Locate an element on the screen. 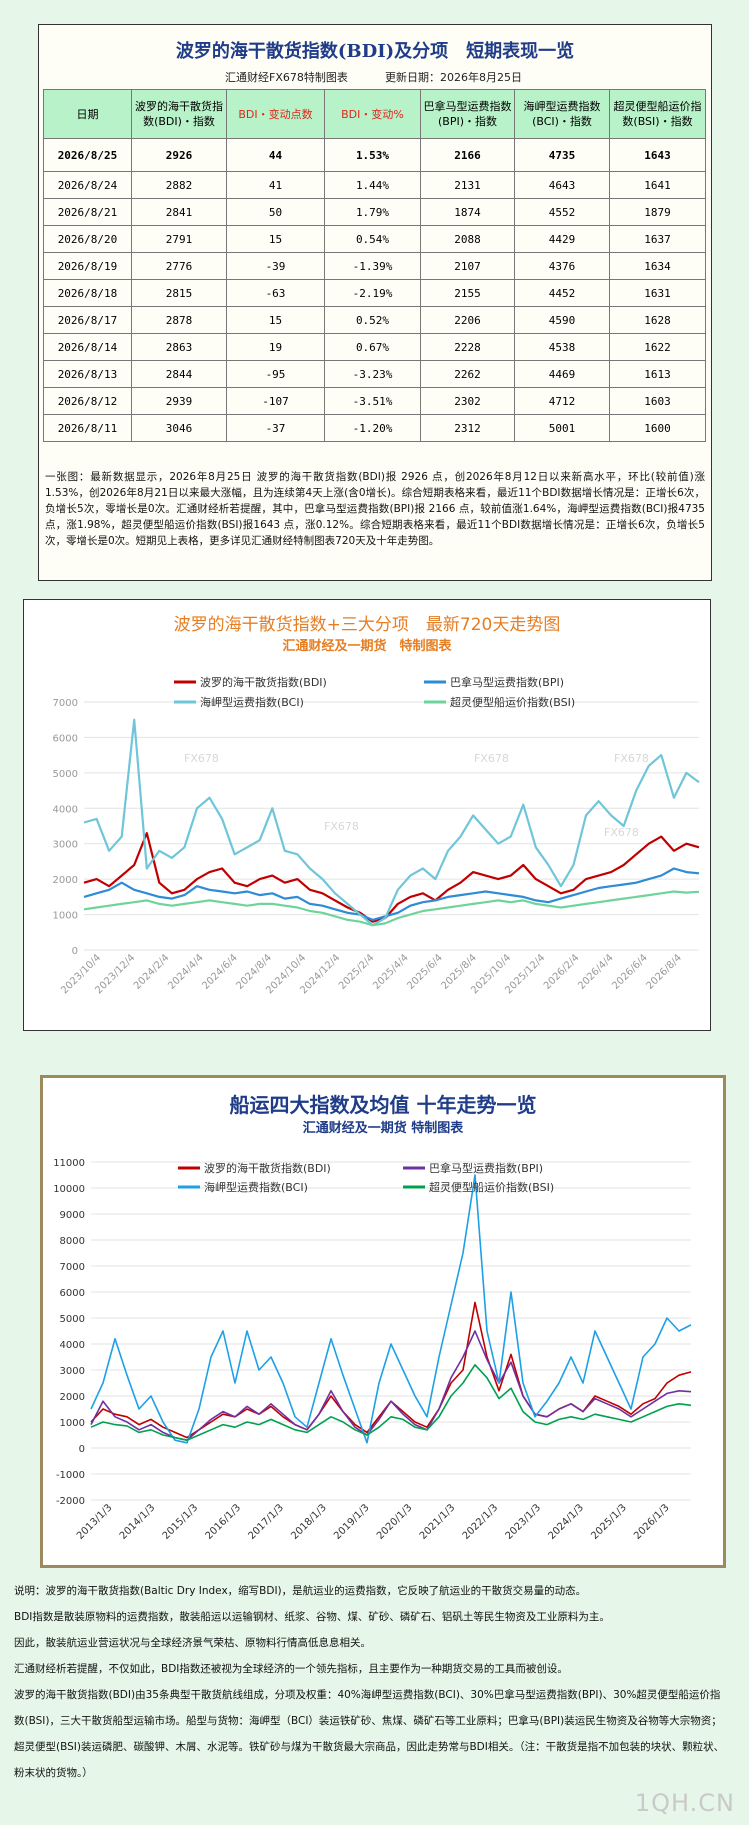  legend-label: 超灵便型船运价指数(BSI) is located at coordinates (491, 1187).